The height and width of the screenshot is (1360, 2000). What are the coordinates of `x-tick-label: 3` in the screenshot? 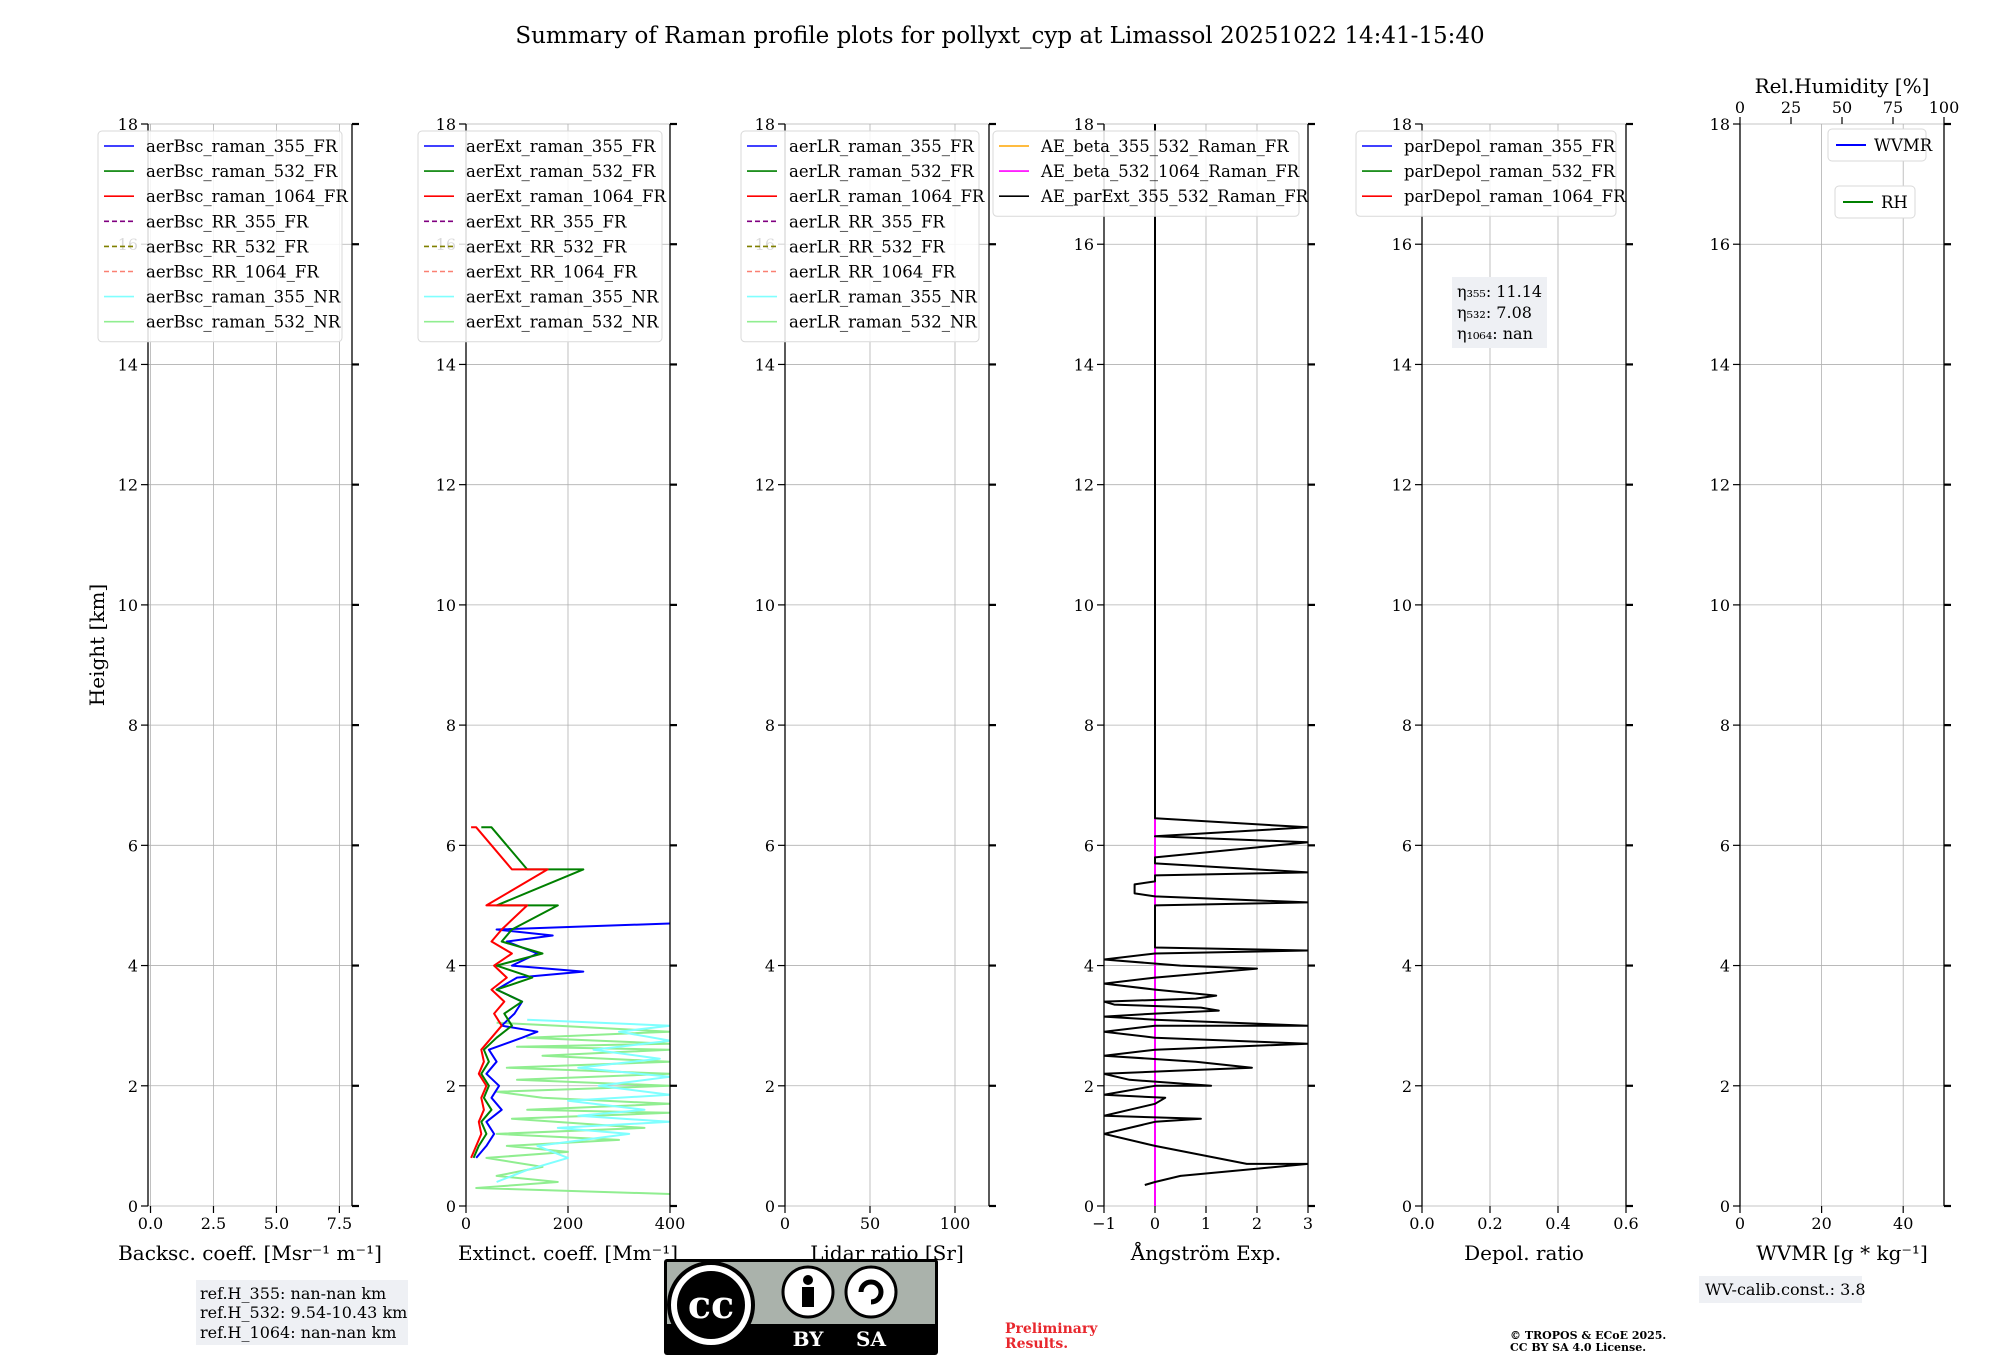 It's located at (1308, 1223).